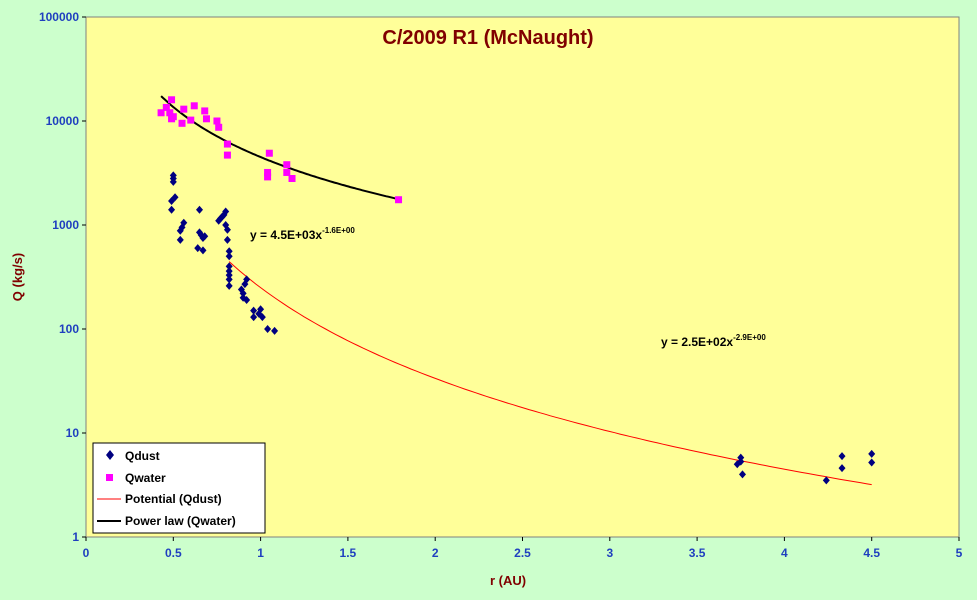  I want to click on x-axis: 0 0.5 1 1.5 2 2.5 3 3.5 4 4.5 5, so click(523, 548).